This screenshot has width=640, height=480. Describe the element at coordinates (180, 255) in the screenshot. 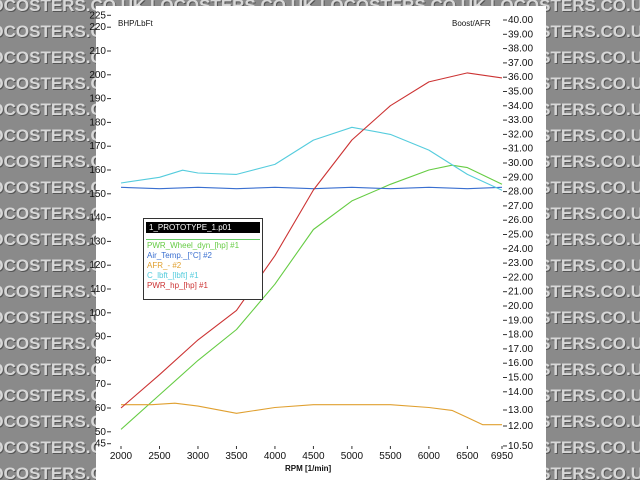

I see `legend-entry: Air_Temp._[°C] #2` at that location.